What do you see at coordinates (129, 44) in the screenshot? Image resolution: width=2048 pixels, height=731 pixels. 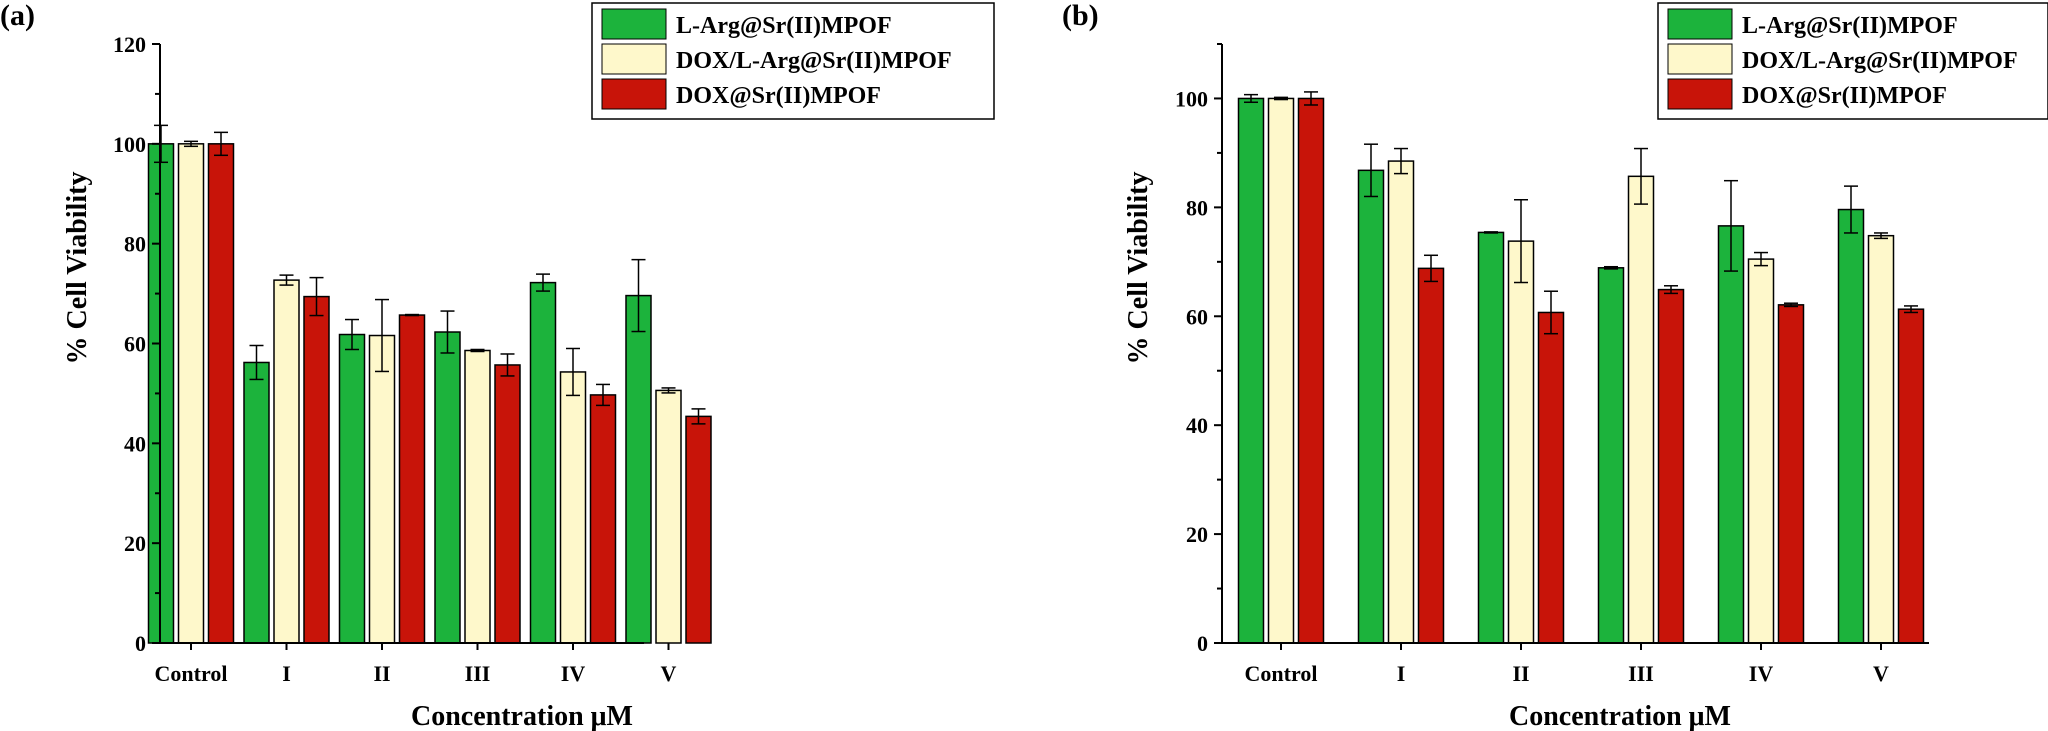 I see `y-tick-label-120: 120` at bounding box center [129, 44].